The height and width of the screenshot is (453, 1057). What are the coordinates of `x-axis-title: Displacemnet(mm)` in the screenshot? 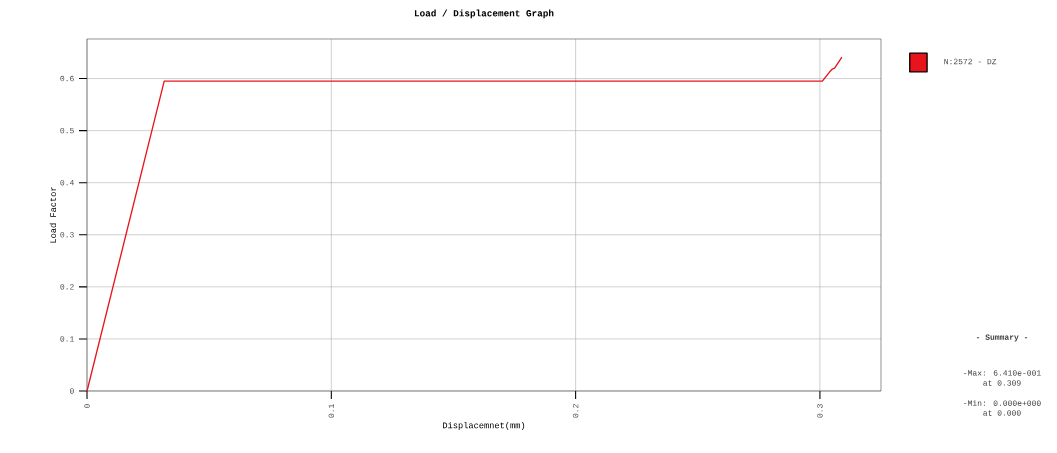 It's located at (484, 425).